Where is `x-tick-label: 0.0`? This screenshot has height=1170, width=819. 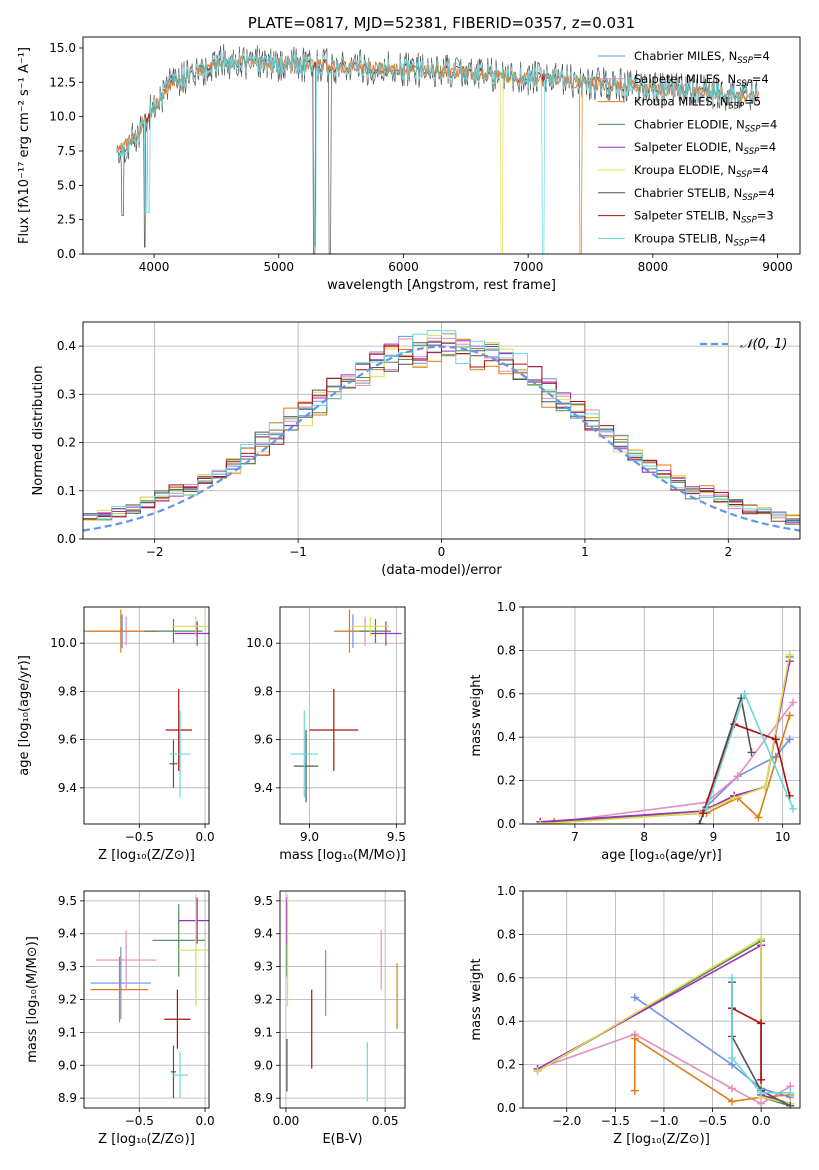 x-tick-label: 0.0 is located at coordinates (205, 837).